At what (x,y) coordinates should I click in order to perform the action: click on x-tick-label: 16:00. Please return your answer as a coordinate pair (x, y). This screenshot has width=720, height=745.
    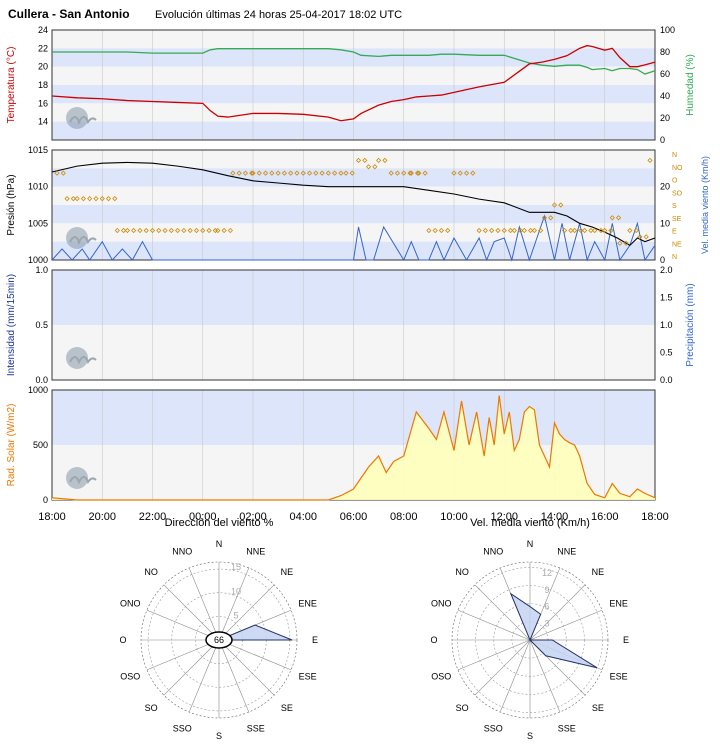
    Looking at the image, I should click on (605, 517).